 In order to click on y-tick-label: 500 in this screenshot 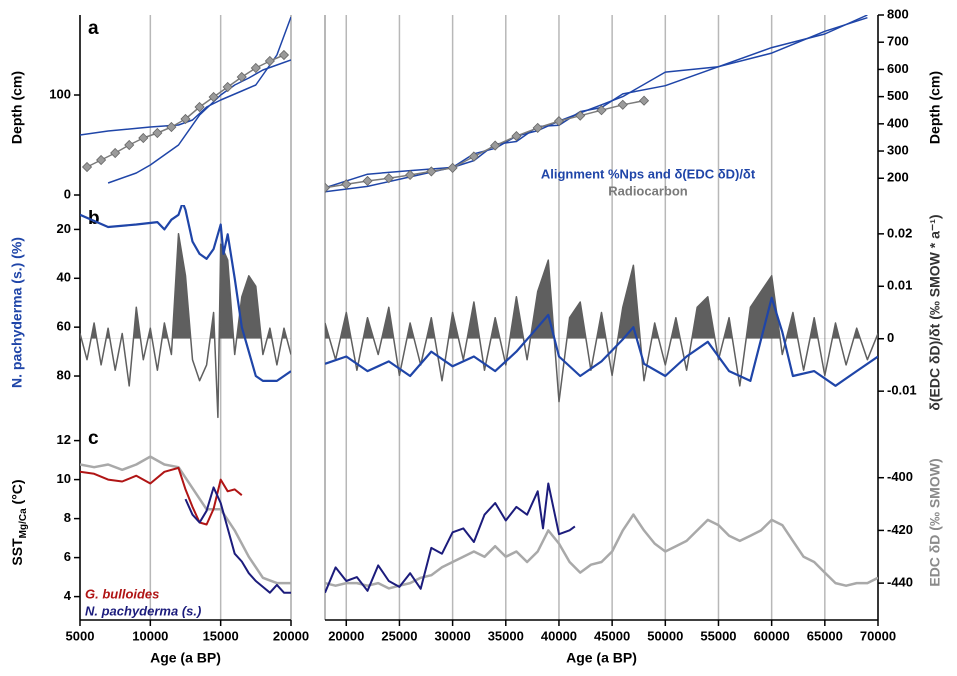, I will do `click(898, 95)`.